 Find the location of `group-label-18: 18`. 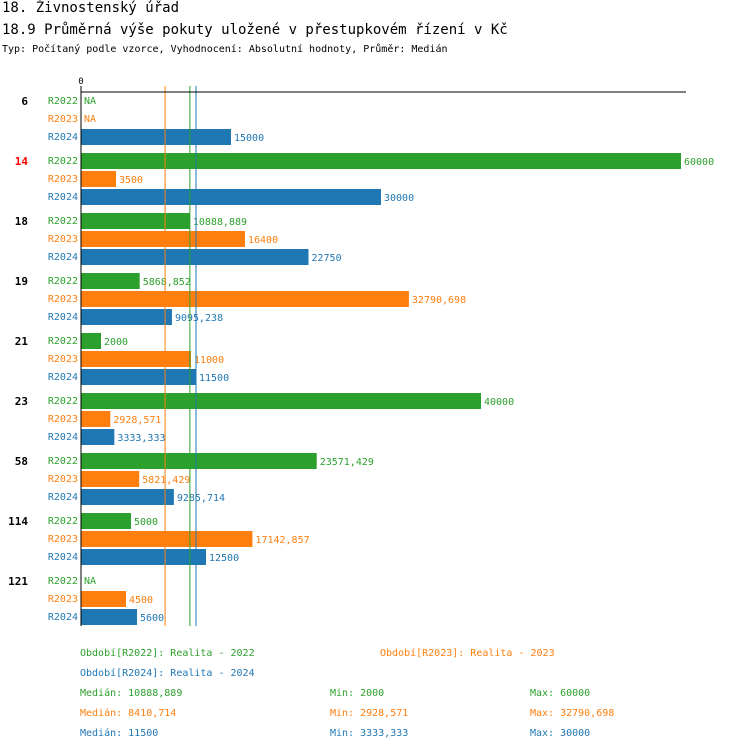

group-label-18: 18 is located at coordinates (21, 221).